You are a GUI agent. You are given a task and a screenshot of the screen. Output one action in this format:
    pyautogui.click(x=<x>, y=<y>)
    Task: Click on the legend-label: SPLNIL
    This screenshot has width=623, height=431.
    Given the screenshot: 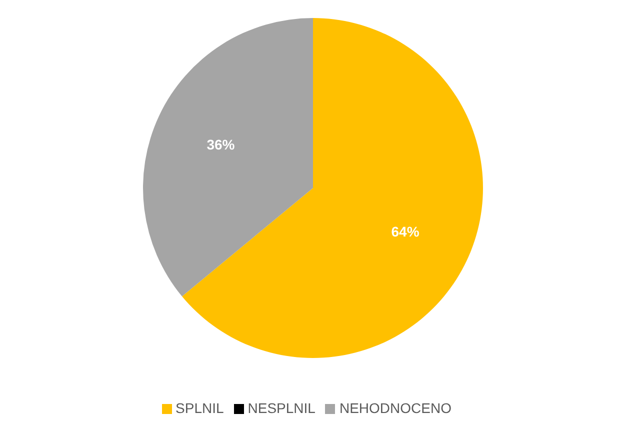 What is the action you would take?
    pyautogui.click(x=200, y=408)
    